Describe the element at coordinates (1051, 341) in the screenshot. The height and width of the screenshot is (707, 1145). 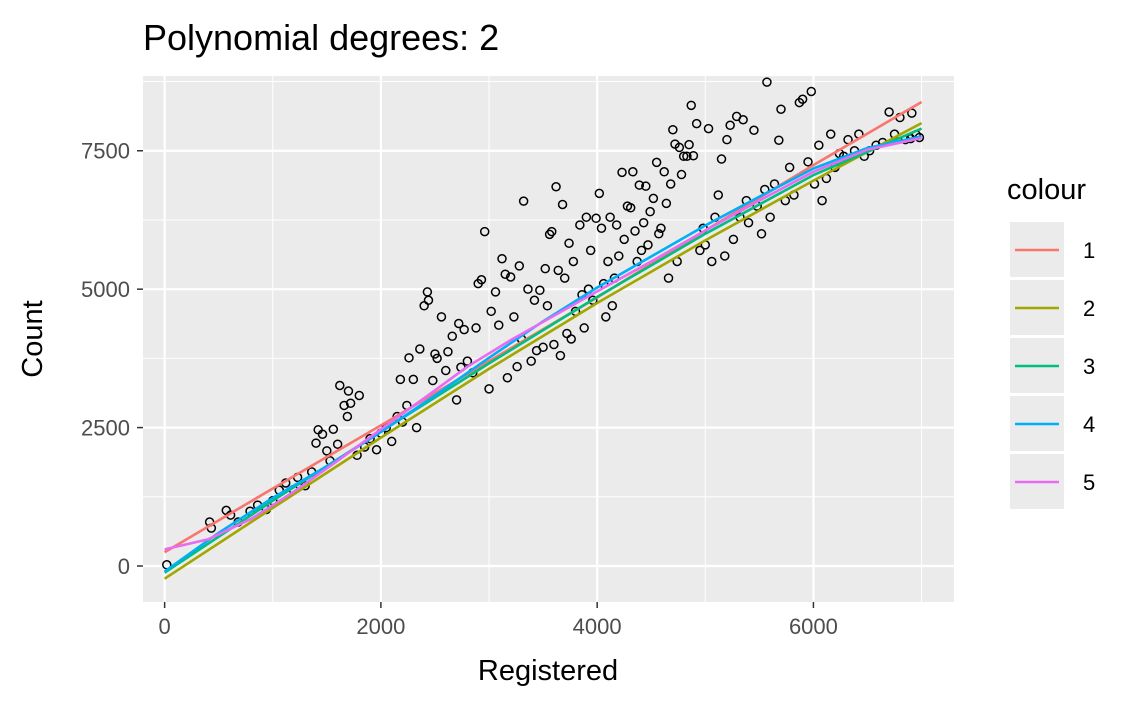
I see `legend: colour 1 2 3 4 5` at that location.